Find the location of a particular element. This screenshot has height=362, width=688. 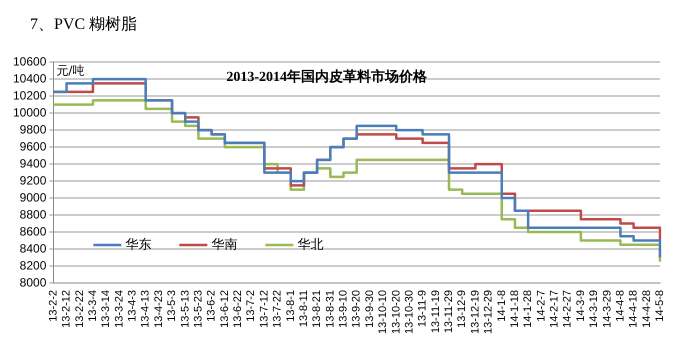

x-tick-label: 13-9-20 is located at coordinates (356, 309).